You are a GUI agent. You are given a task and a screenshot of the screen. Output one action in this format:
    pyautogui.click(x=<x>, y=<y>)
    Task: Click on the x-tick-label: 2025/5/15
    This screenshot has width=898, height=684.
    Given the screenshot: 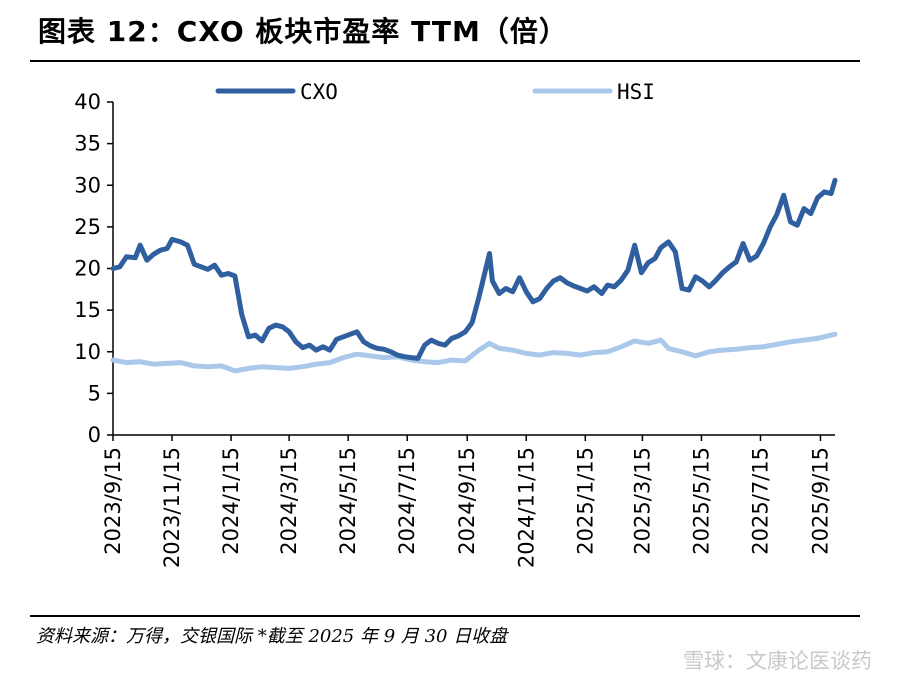 What is the action you would take?
    pyautogui.click(x=701, y=501)
    